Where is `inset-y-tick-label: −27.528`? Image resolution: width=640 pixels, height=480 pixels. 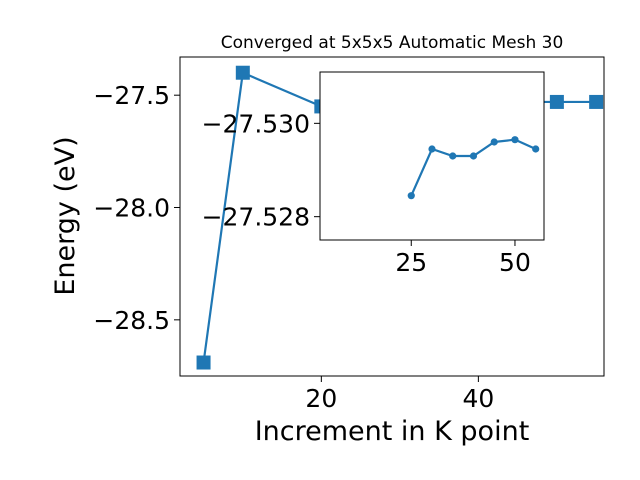 inset-y-tick-label: −27.528 is located at coordinates (256, 217).